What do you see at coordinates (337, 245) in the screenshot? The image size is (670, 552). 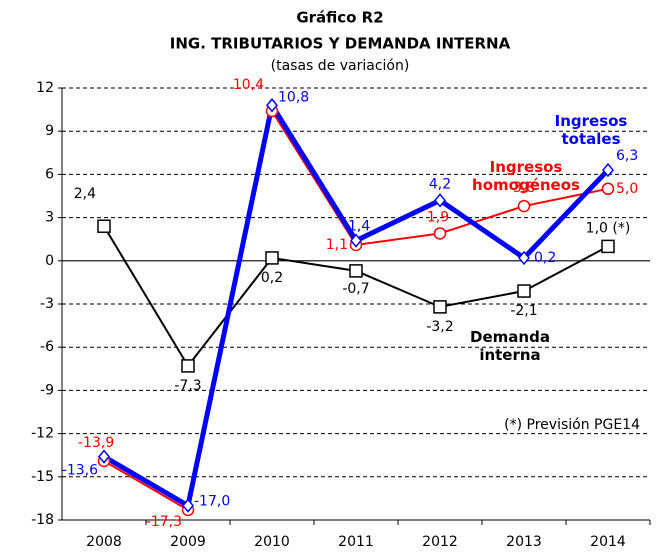 I see `data-label: 1,1` at bounding box center [337, 245].